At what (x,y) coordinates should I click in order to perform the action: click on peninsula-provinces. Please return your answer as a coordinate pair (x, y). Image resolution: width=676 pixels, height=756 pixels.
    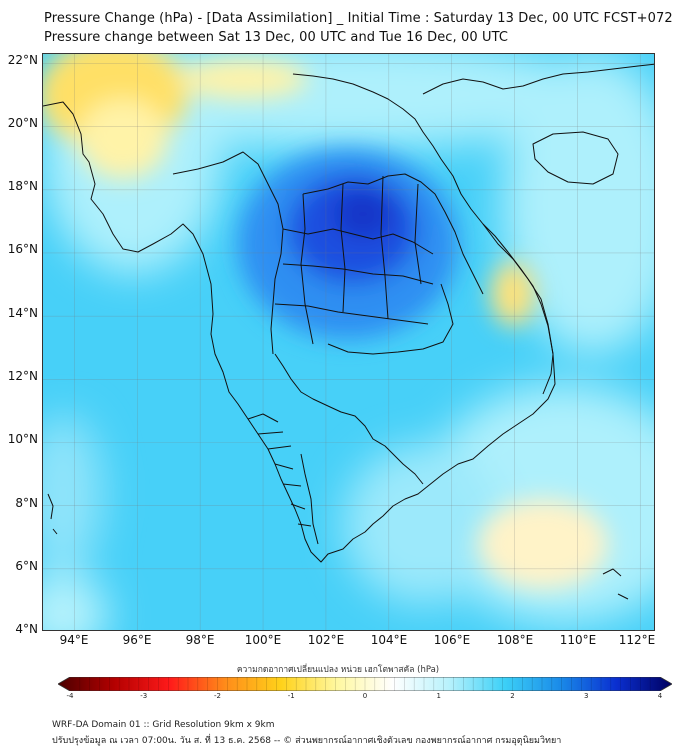
    Looking at the image, I should click on (279, 470).